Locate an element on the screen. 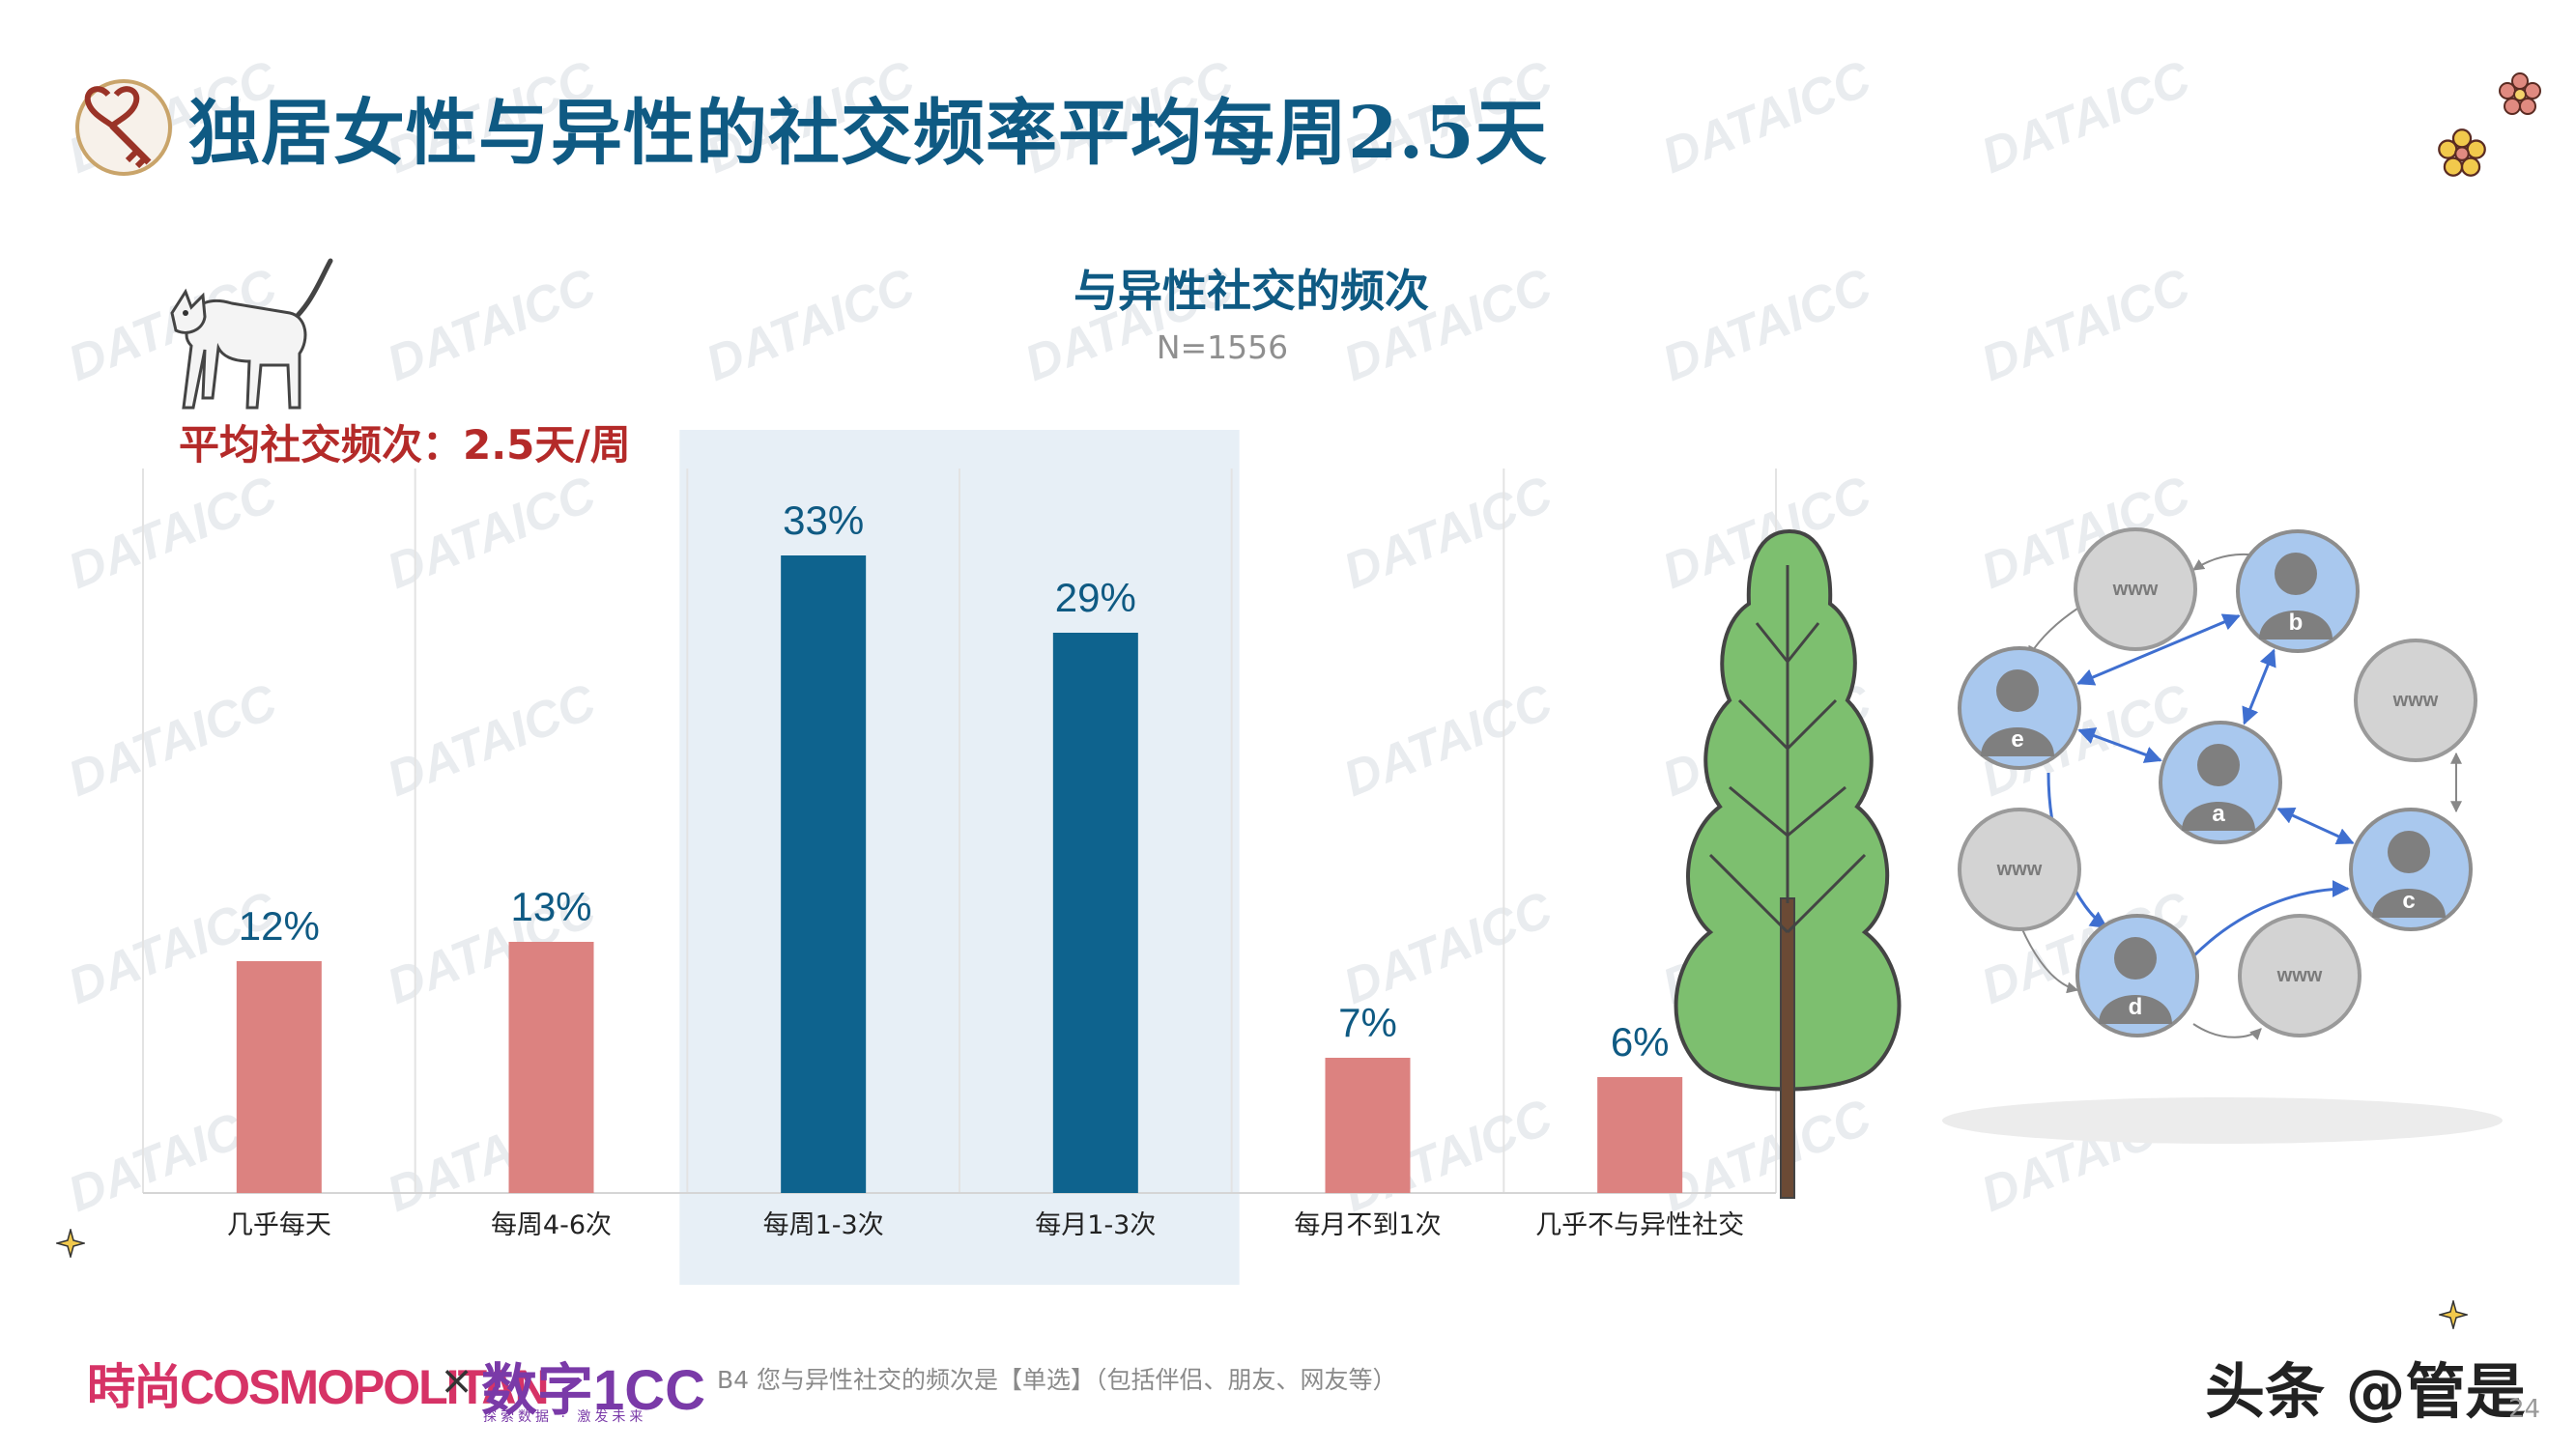  page-number: 24 is located at coordinates (2525, 1409).